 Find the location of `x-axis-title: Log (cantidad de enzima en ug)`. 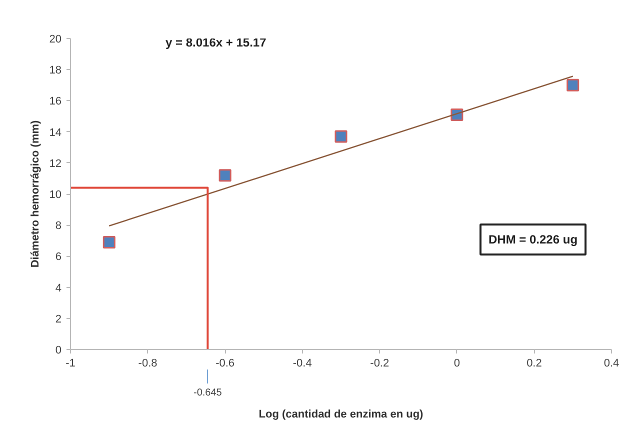

x-axis-title: Log (cantidad de enzima en ug) is located at coordinates (341, 414).